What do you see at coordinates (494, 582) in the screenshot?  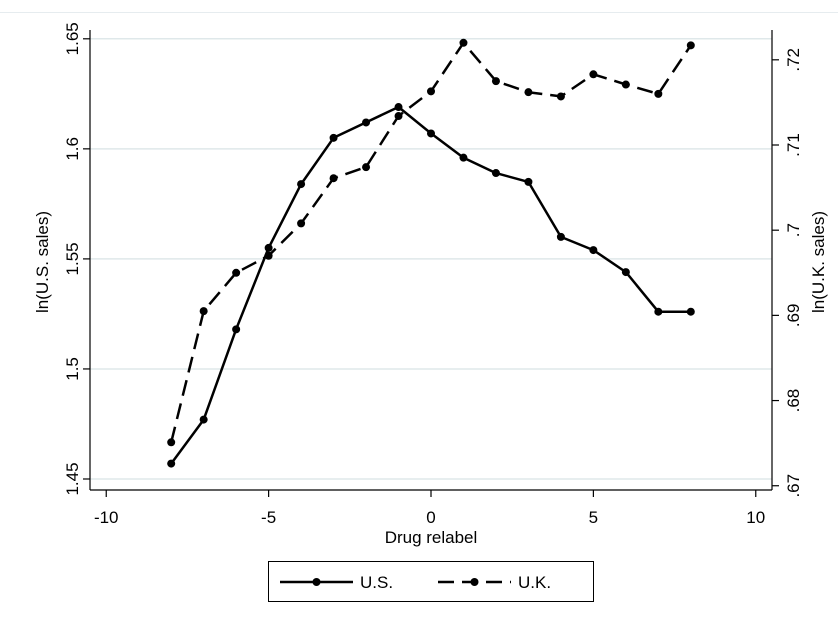 I see `legend-entry-uk: U.K.` at bounding box center [494, 582].